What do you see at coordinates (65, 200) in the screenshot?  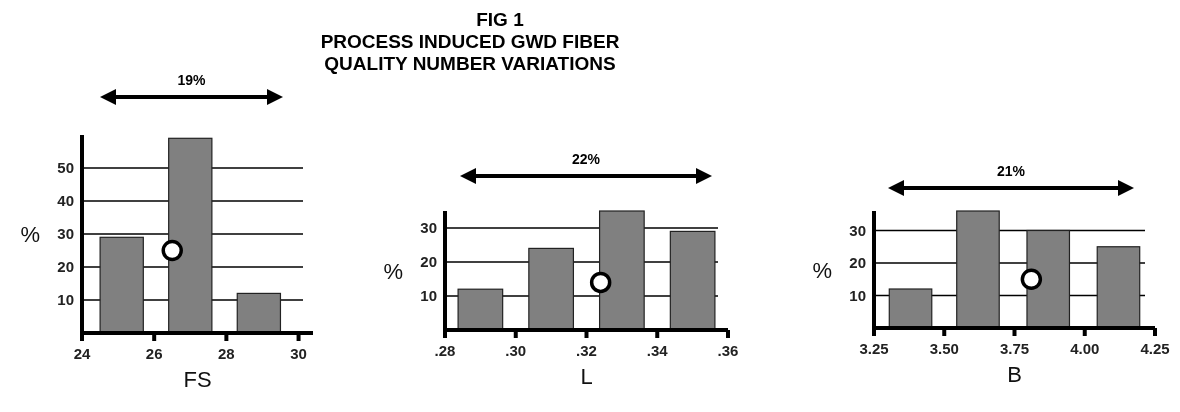 I see `y-tick-label: 40` at bounding box center [65, 200].